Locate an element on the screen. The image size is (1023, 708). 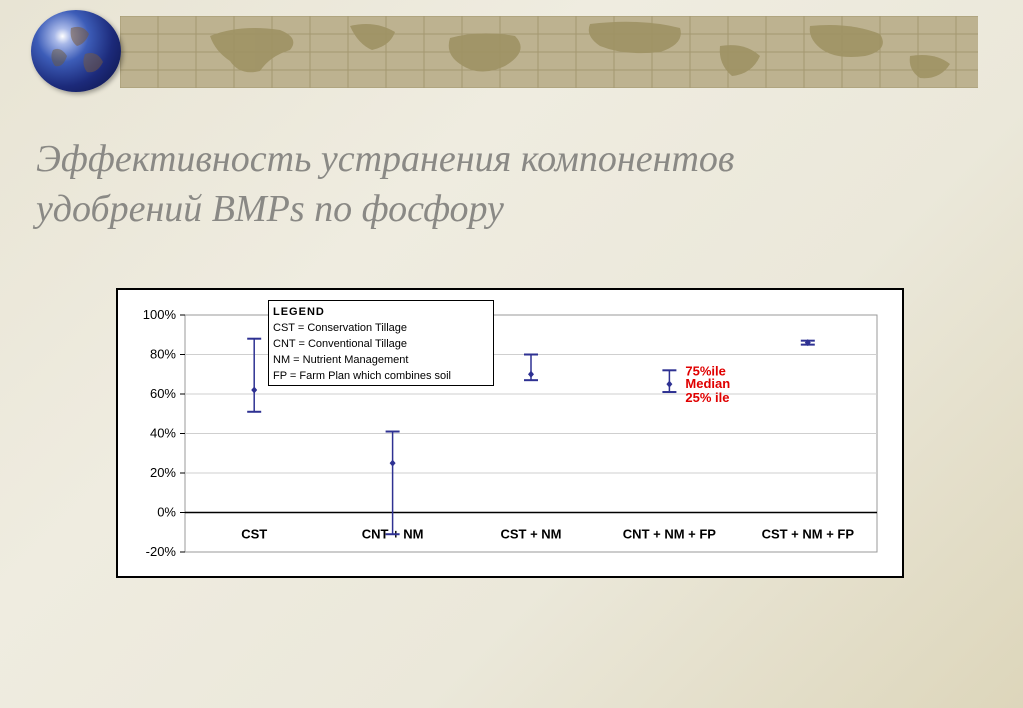
slide-title-line-2: удобрений BMPs по фосфору is located at coordinates (270, 209).